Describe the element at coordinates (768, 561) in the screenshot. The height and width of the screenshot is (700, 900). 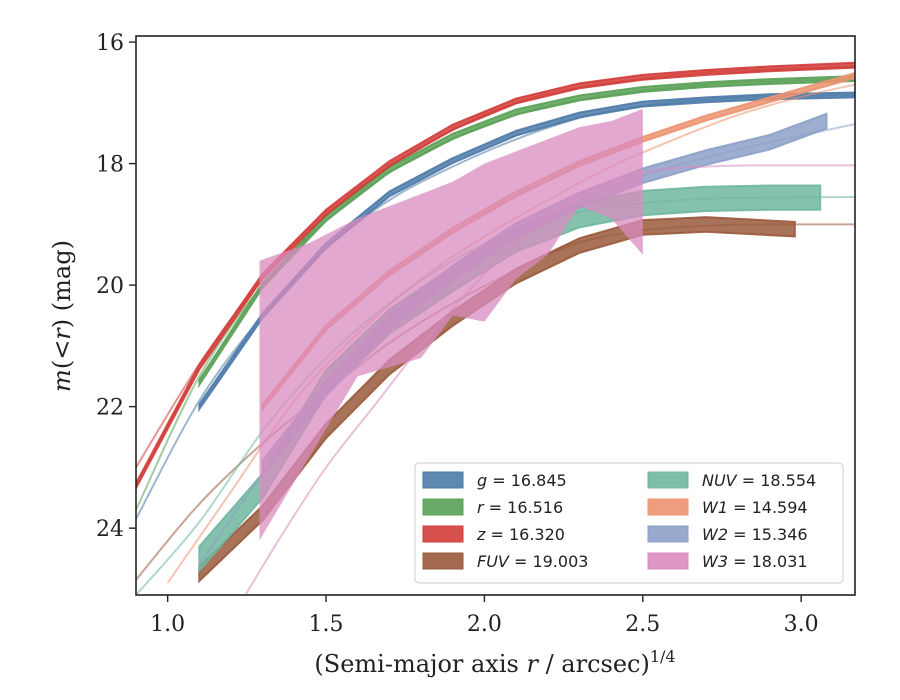
I see `legend-label-value: = 18.031` at that location.